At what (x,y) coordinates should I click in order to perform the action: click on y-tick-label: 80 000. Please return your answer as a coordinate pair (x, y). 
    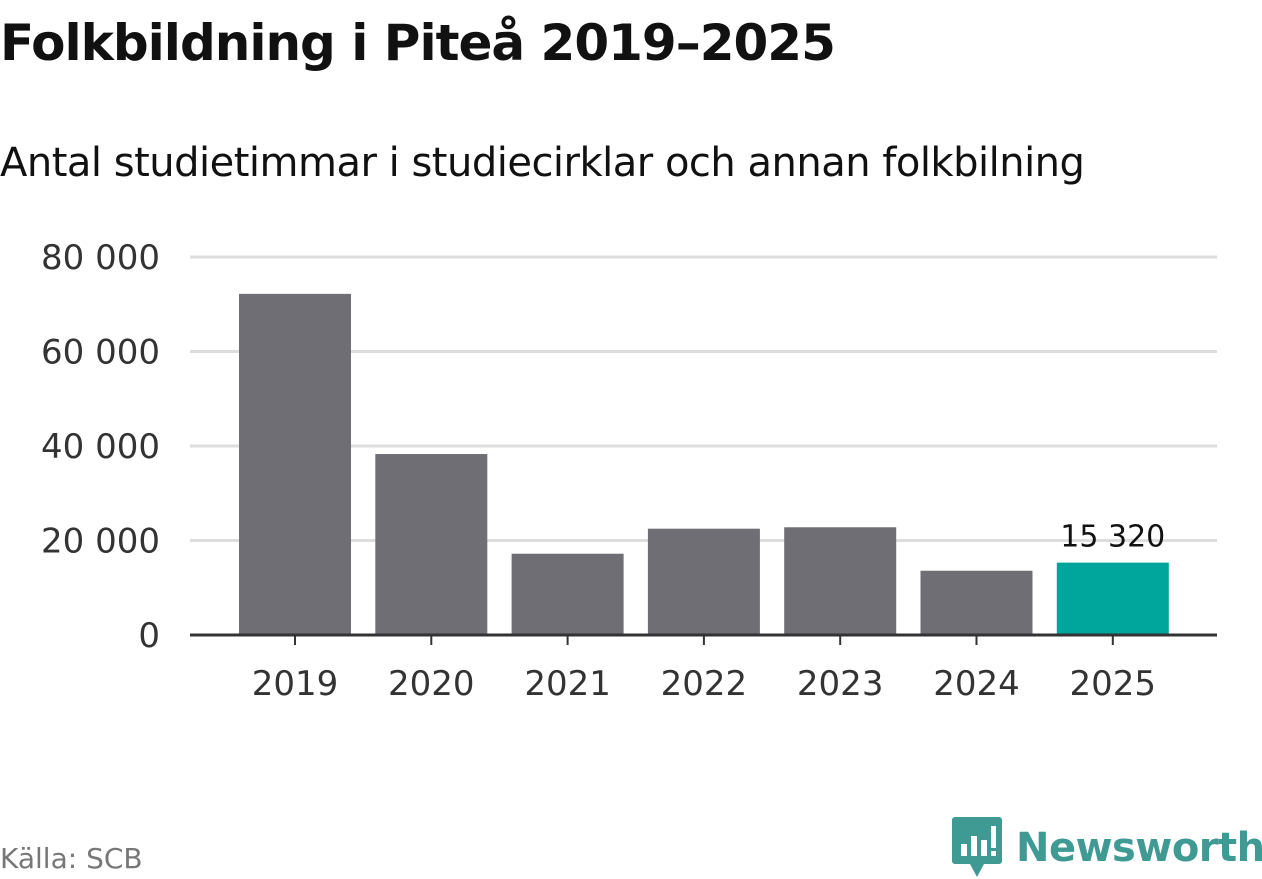
    Looking at the image, I should click on (100, 258).